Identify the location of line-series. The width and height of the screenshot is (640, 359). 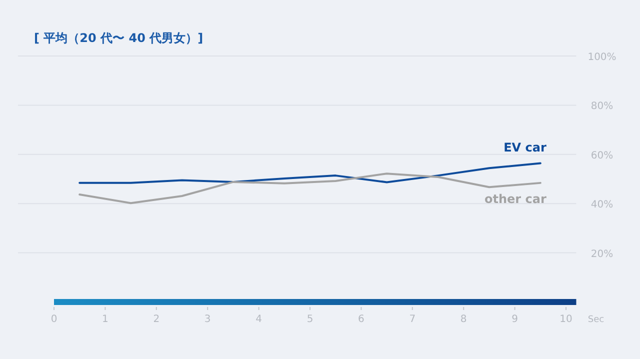
(310, 173).